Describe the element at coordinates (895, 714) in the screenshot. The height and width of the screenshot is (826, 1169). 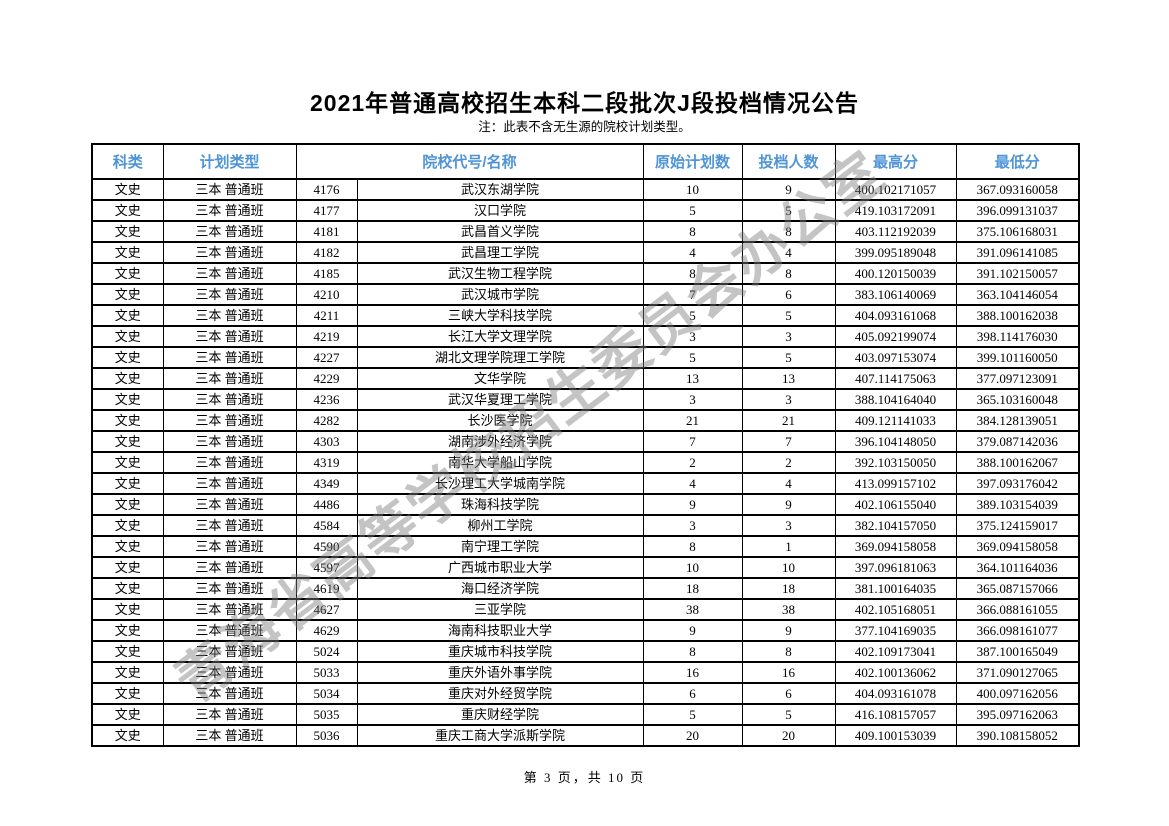
I see `cell-max-score: 416.108157057` at that location.